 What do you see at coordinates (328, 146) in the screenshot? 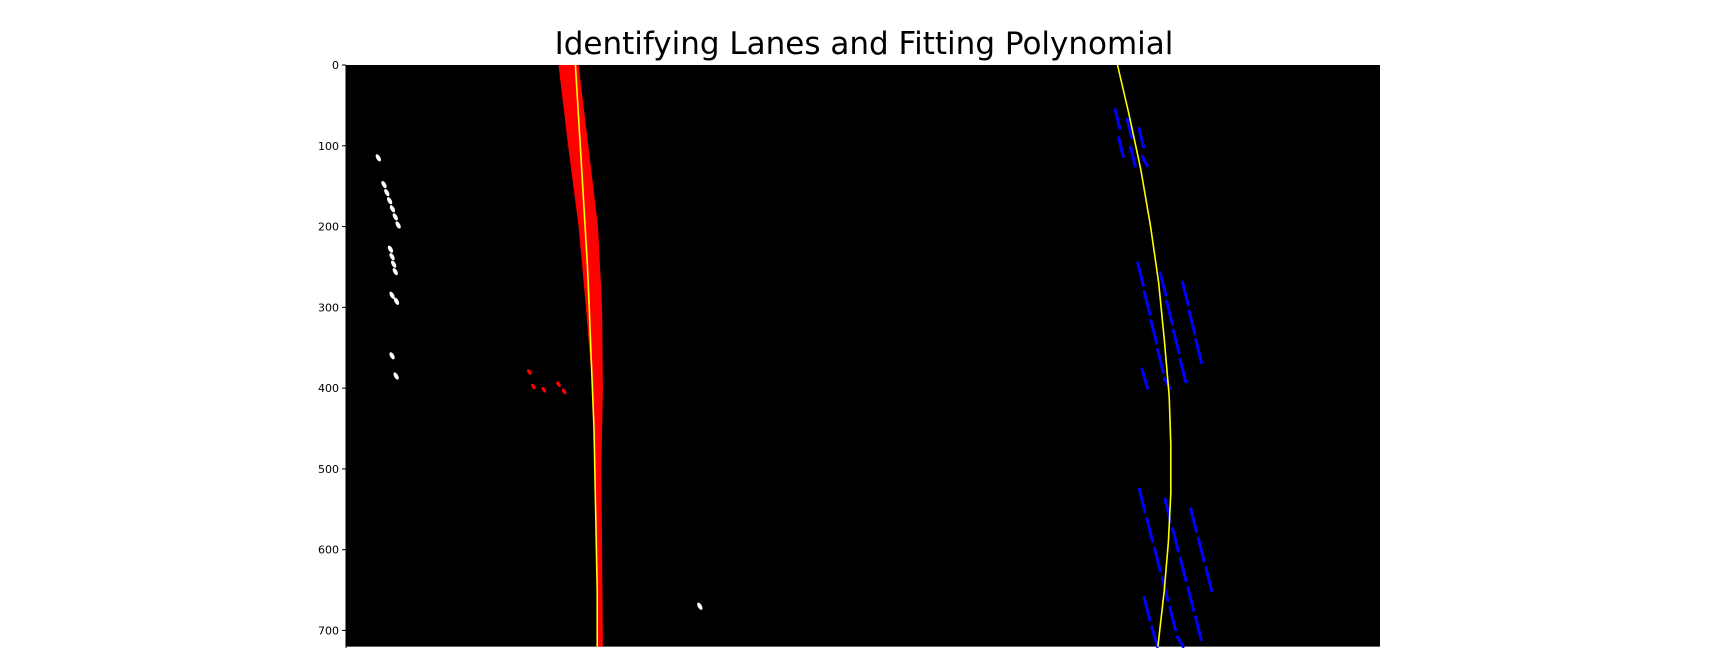
I see `y-tick-label: 100` at bounding box center [328, 146].